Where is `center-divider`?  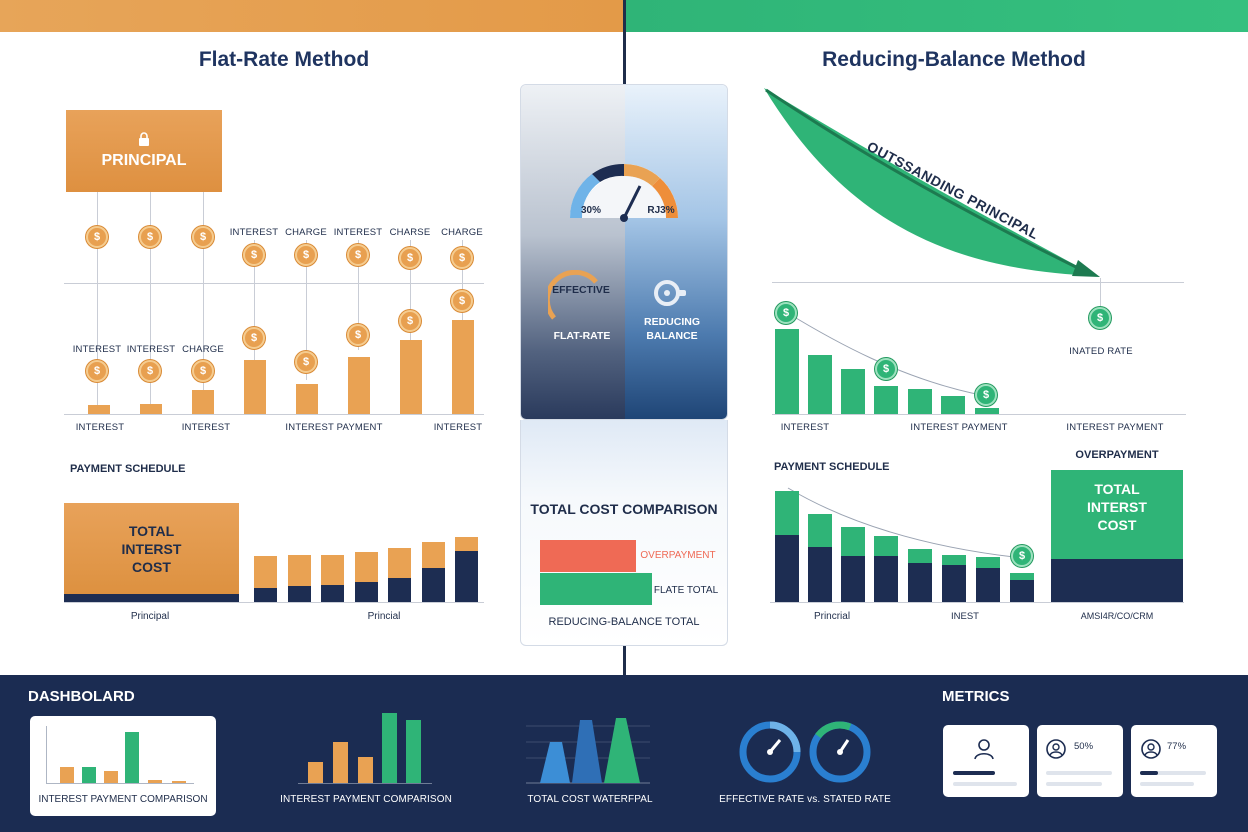
center-divider is located at coordinates (624, 660).